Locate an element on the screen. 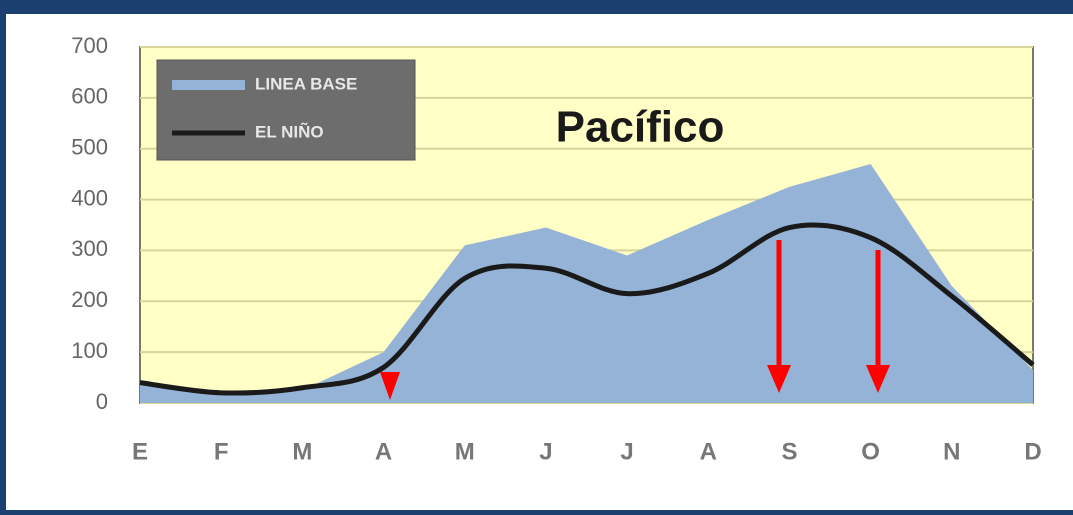 The width and height of the screenshot is (1073, 515). x-tick-label: O is located at coordinates (870, 451).